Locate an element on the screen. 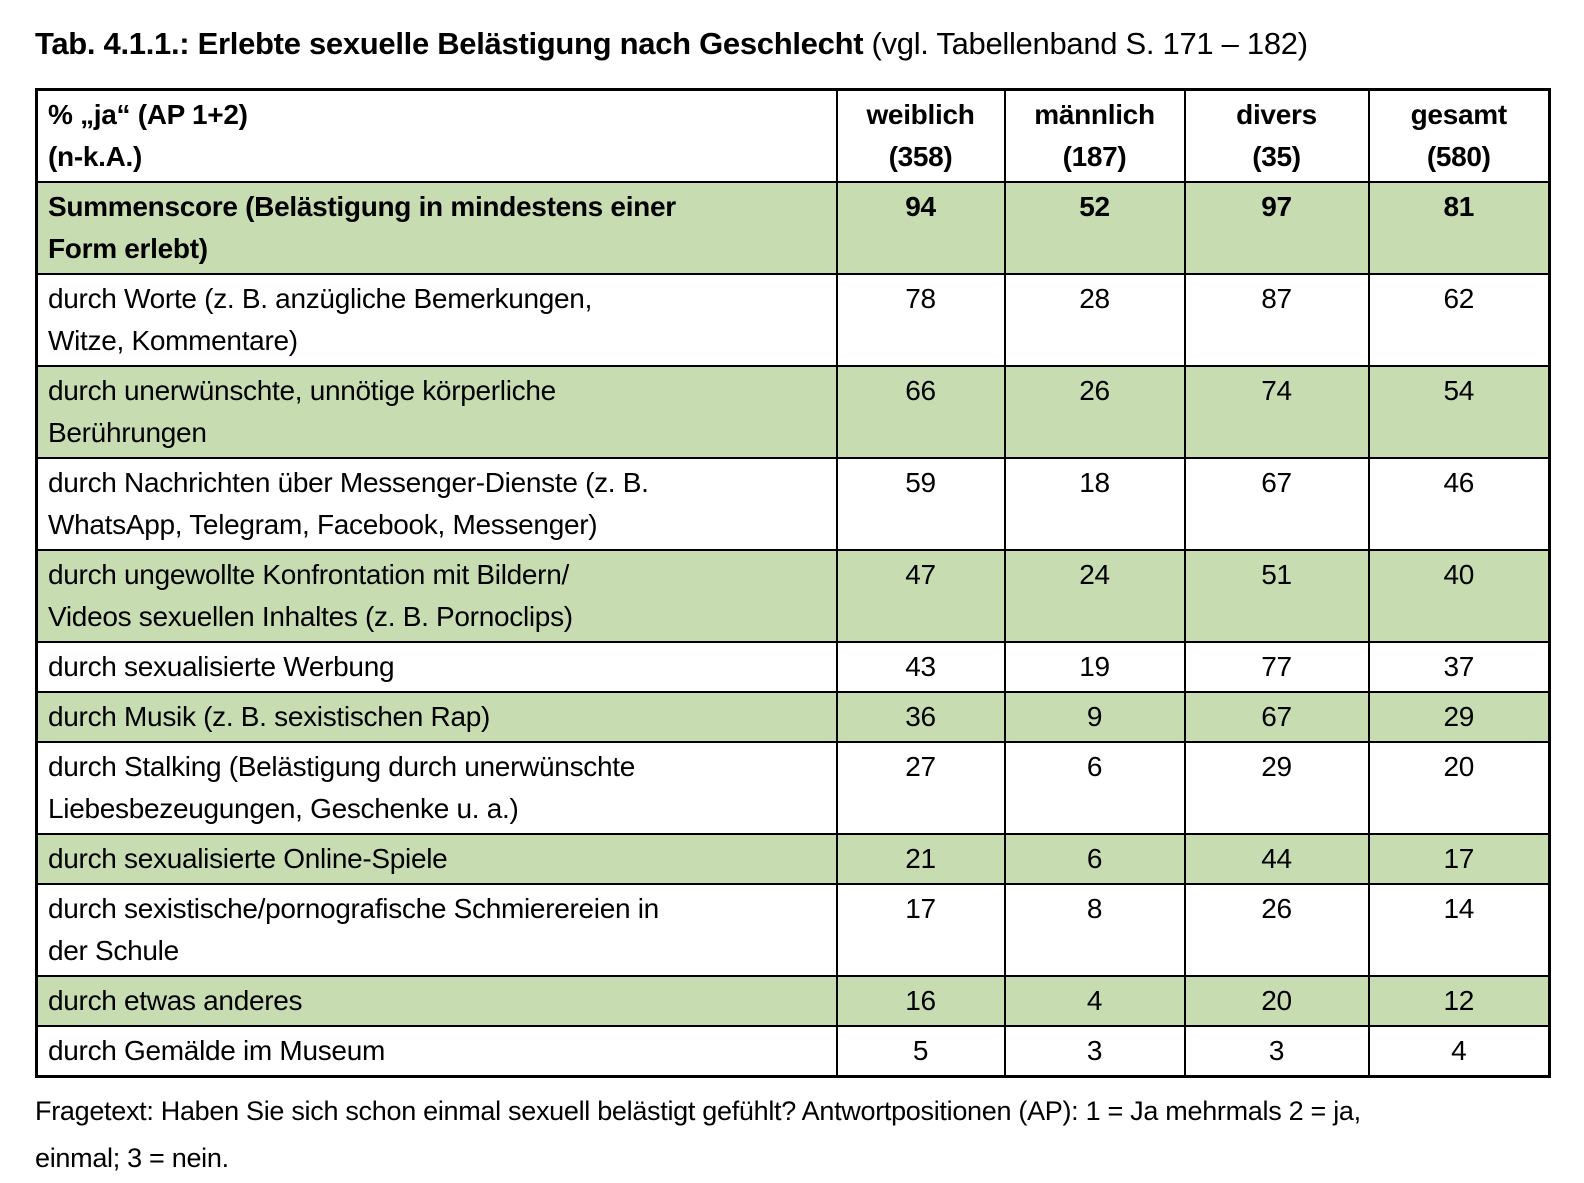  row-value-maennlich: 28 is located at coordinates (1094, 320).